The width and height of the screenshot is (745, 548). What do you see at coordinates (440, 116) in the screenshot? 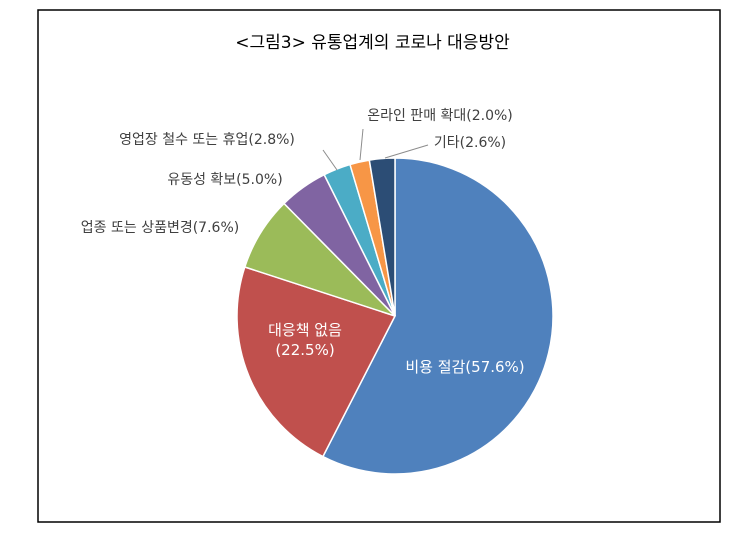
I see `data-label: 온라인 판매 확대(2.0%)` at bounding box center [440, 116].